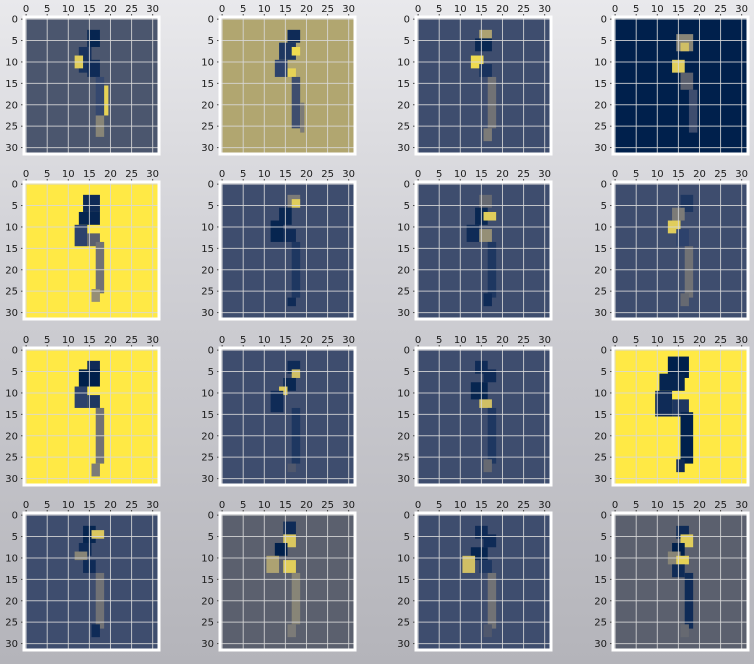 Image resolution: width=754 pixels, height=664 pixels. Describe the element at coordinates (279, 245) in the screenshot. I see `subplot-6: 00 5 5 10 10 15 15 20 20 25 25 30 30` at that location.